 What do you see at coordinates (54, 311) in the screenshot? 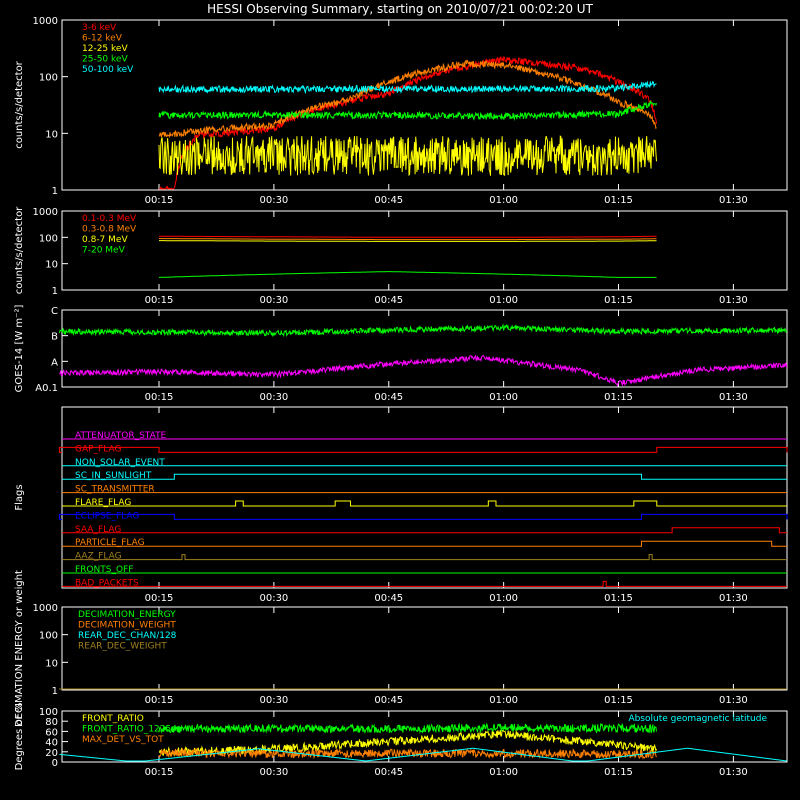
I see `y-tick-label: C` at bounding box center [54, 311].